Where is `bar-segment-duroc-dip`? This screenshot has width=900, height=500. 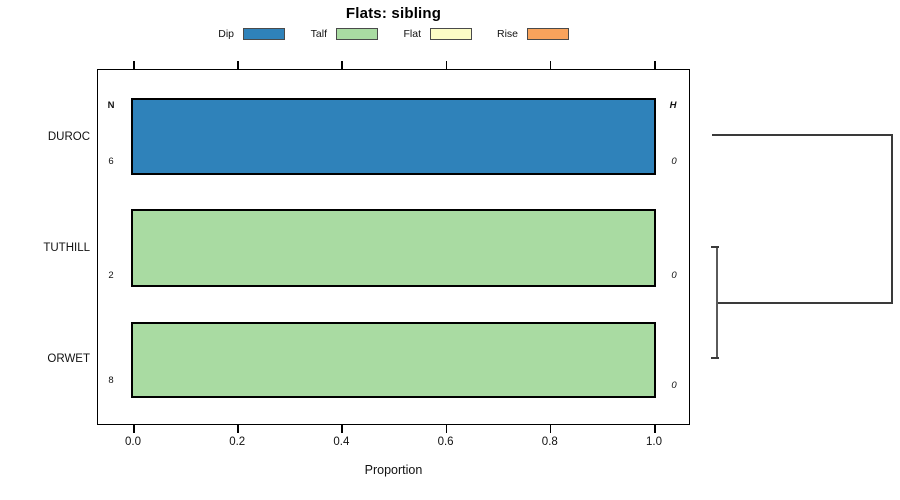 bar-segment-duroc-dip is located at coordinates (393, 136).